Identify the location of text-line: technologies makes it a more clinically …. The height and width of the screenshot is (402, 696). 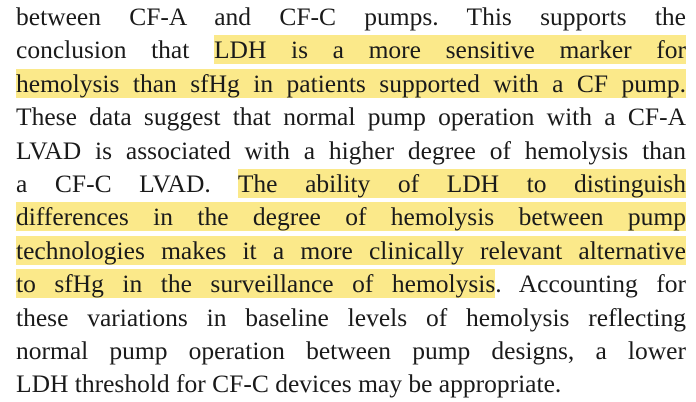
(351, 250).